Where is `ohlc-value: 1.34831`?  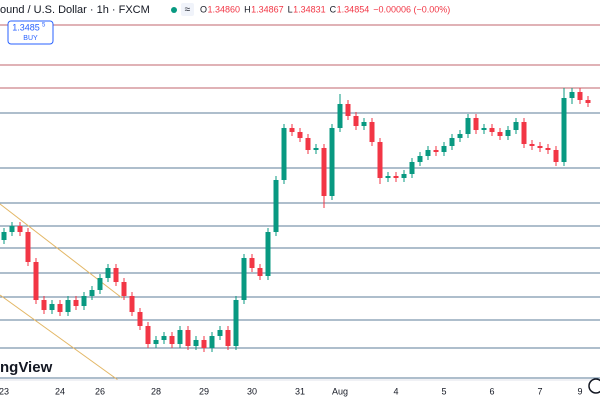 ohlc-value: 1.34831 is located at coordinates (309, 9).